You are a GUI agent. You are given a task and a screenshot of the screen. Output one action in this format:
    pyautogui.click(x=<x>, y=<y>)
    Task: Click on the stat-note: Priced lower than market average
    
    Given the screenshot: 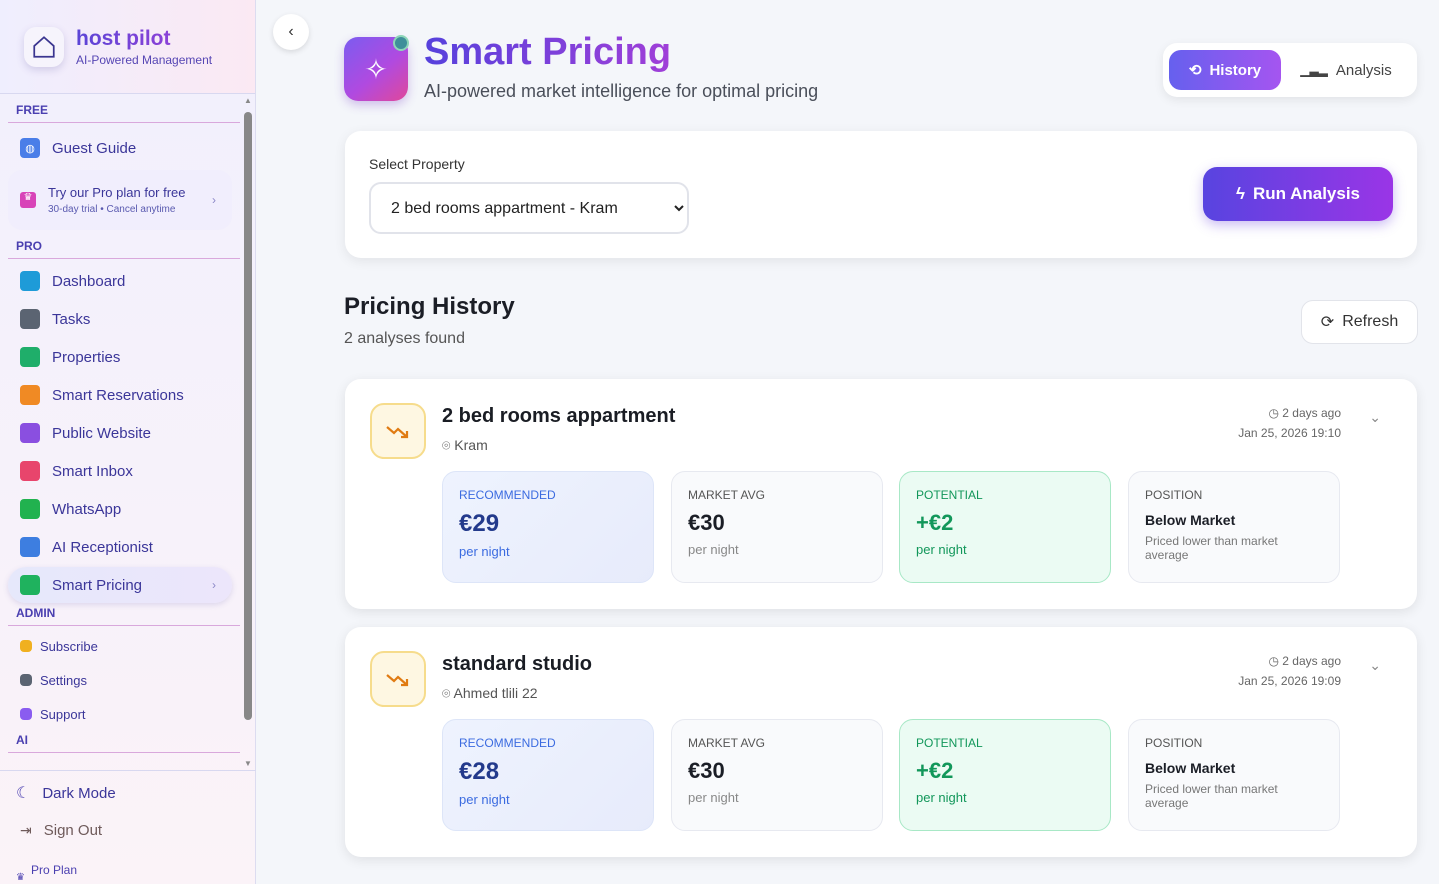 What is the action you would take?
    pyautogui.click(x=1211, y=796)
    